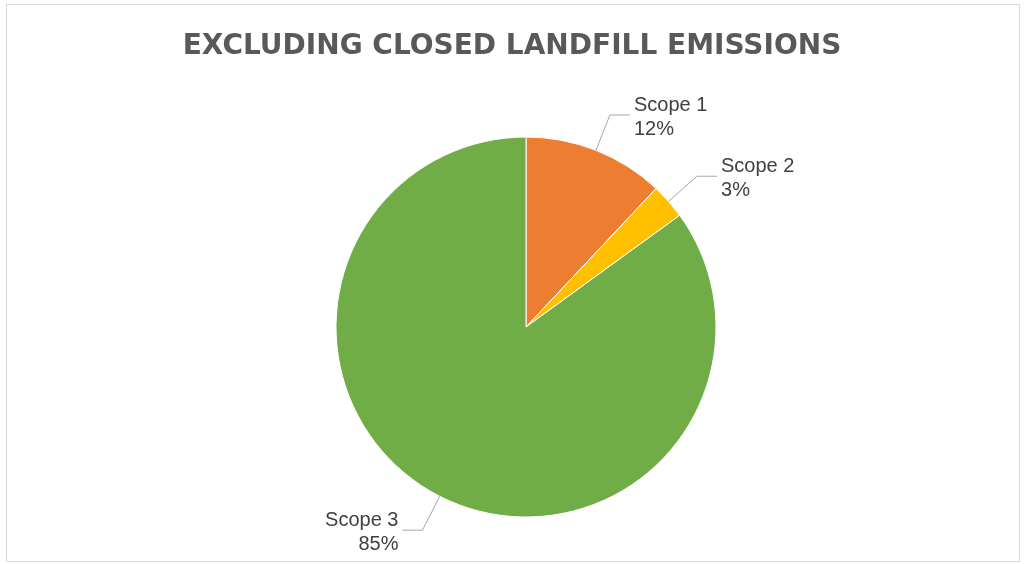 The width and height of the screenshot is (1024, 564). Describe the element at coordinates (736, 189) in the screenshot. I see `data-label: 3%` at that location.